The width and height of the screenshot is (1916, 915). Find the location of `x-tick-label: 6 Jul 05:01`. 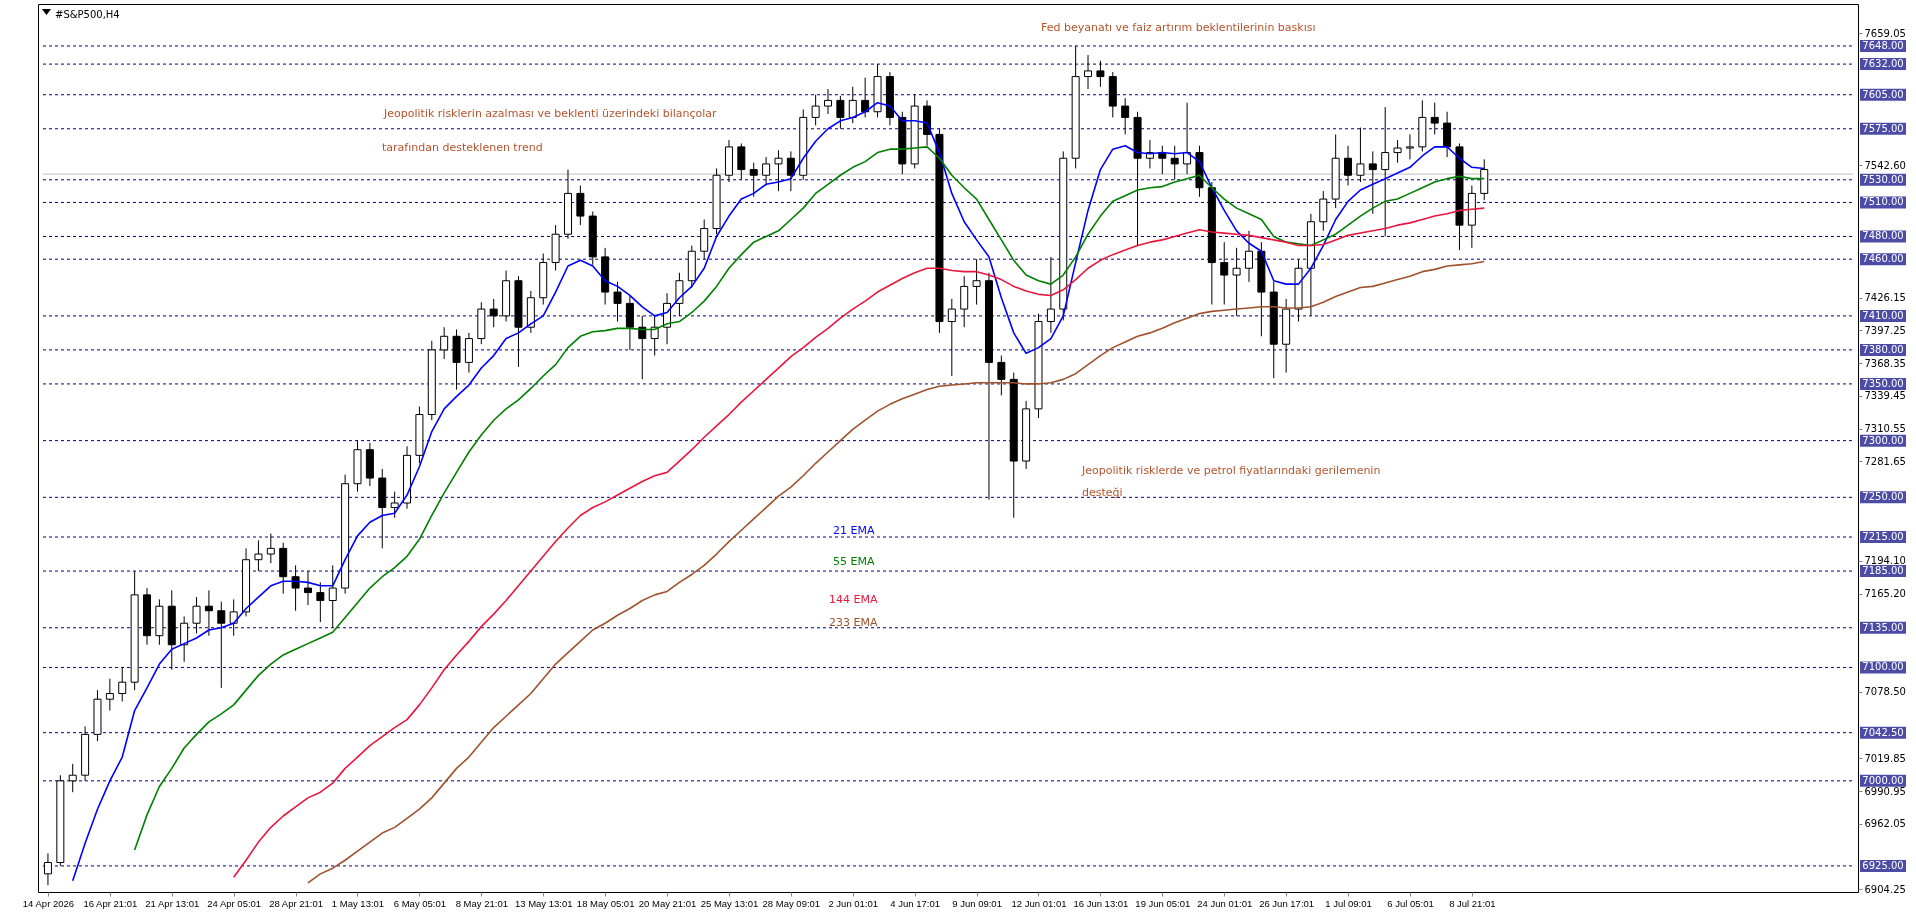

x-tick-label: 6 Jul 05:01 is located at coordinates (1410, 903).